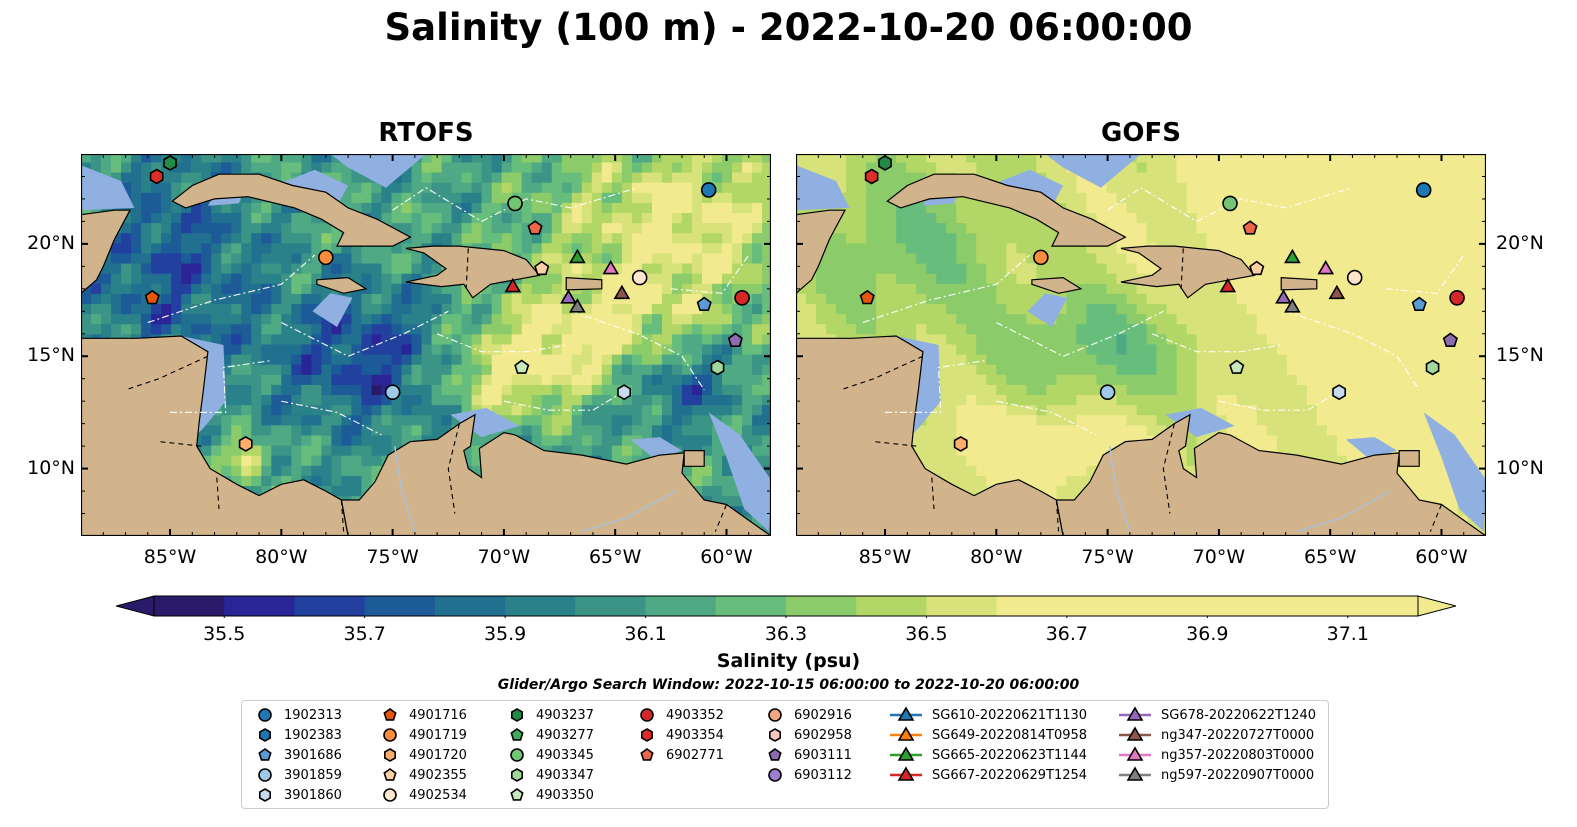 This screenshot has width=1577, height=827. I want to click on legend-item: 4903237, so click(550, 715).